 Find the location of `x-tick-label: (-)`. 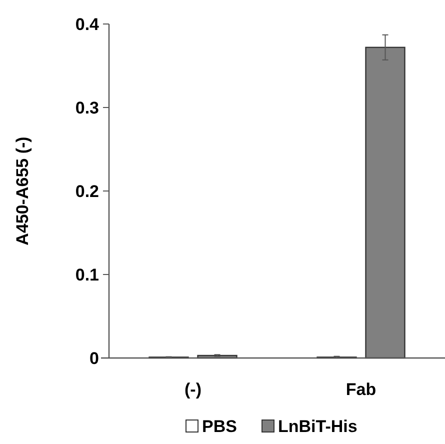

x-tick-label: (-) is located at coordinates (193, 389).